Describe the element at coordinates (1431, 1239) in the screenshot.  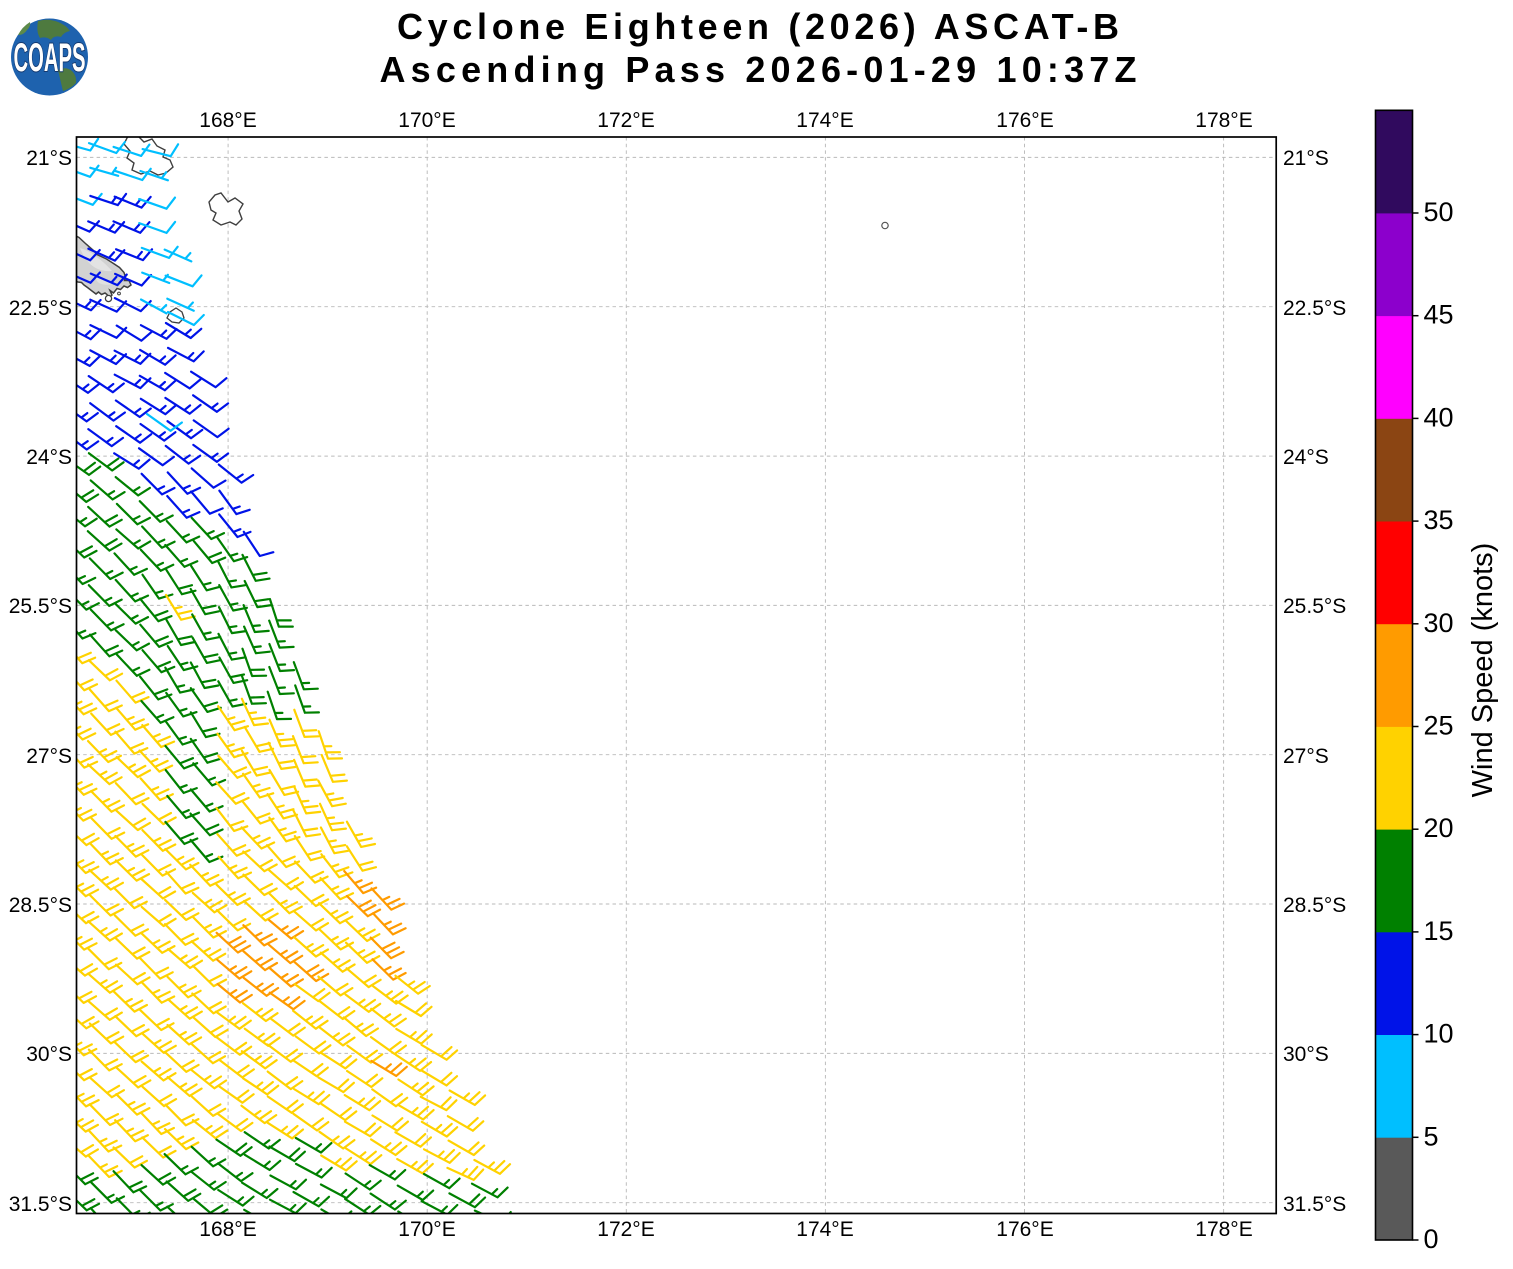
I see `svg-text: 0` at that location.